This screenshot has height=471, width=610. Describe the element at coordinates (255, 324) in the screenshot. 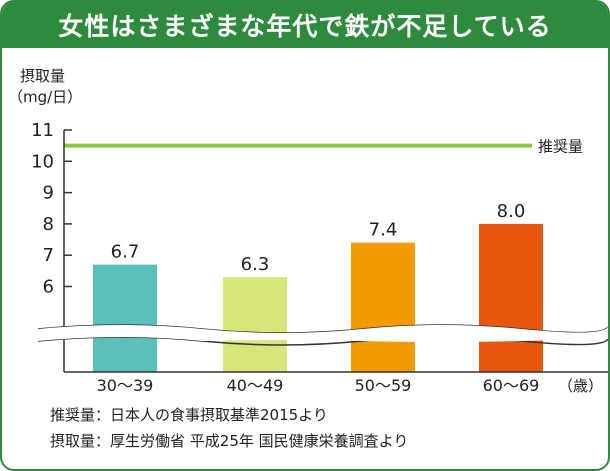

I see `bar-40～49` at that location.